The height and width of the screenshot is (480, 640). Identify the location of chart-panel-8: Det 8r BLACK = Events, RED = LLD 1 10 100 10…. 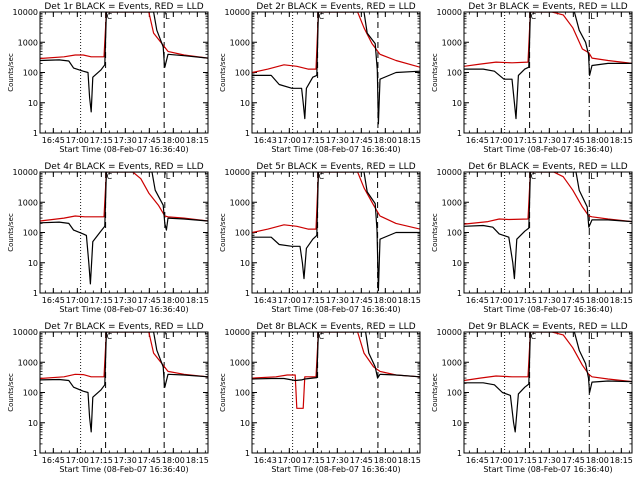
(320, 398).